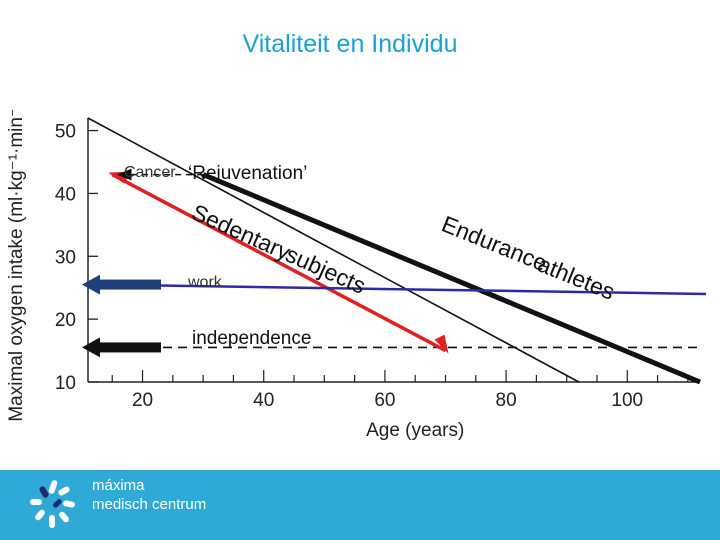 Image resolution: width=720 pixels, height=540 pixels. I want to click on y-axis-label: Maximal oxygen intake (ml·kg⁻¹·min⁻¹), so click(16, 266).